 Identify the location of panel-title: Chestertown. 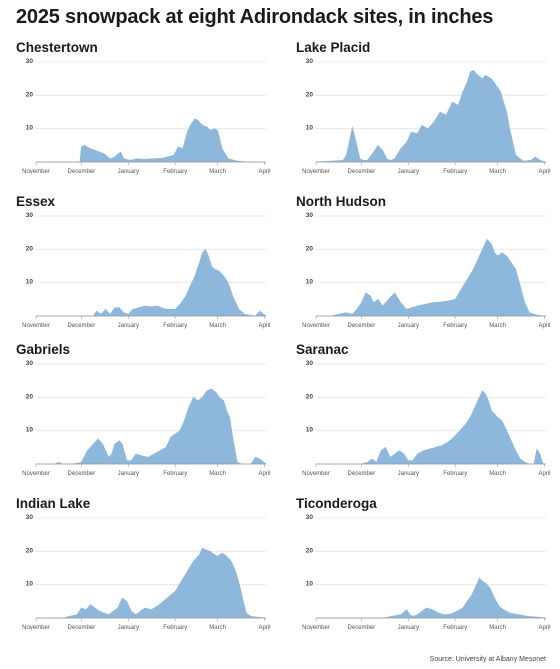
(57, 47).